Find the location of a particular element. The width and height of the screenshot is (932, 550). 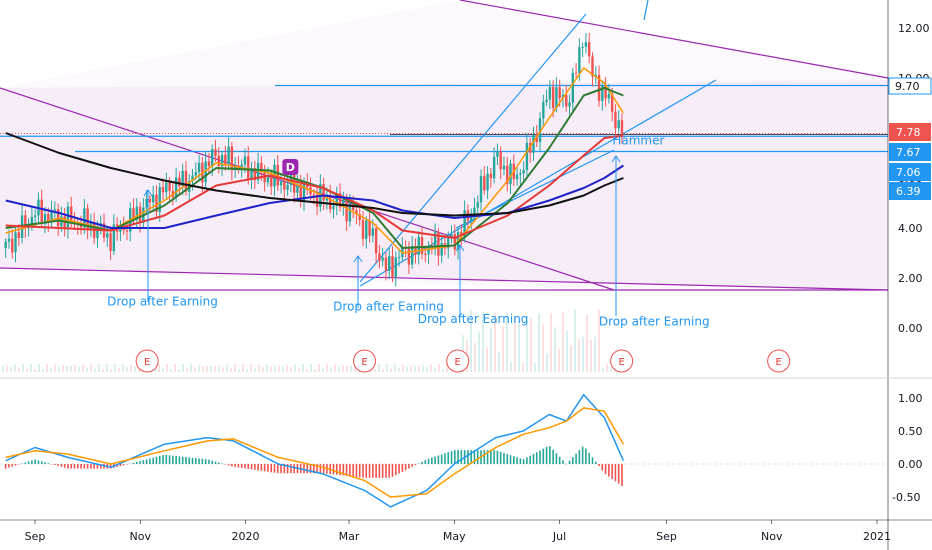

price-tag-label: 7.67 is located at coordinates (908, 152).